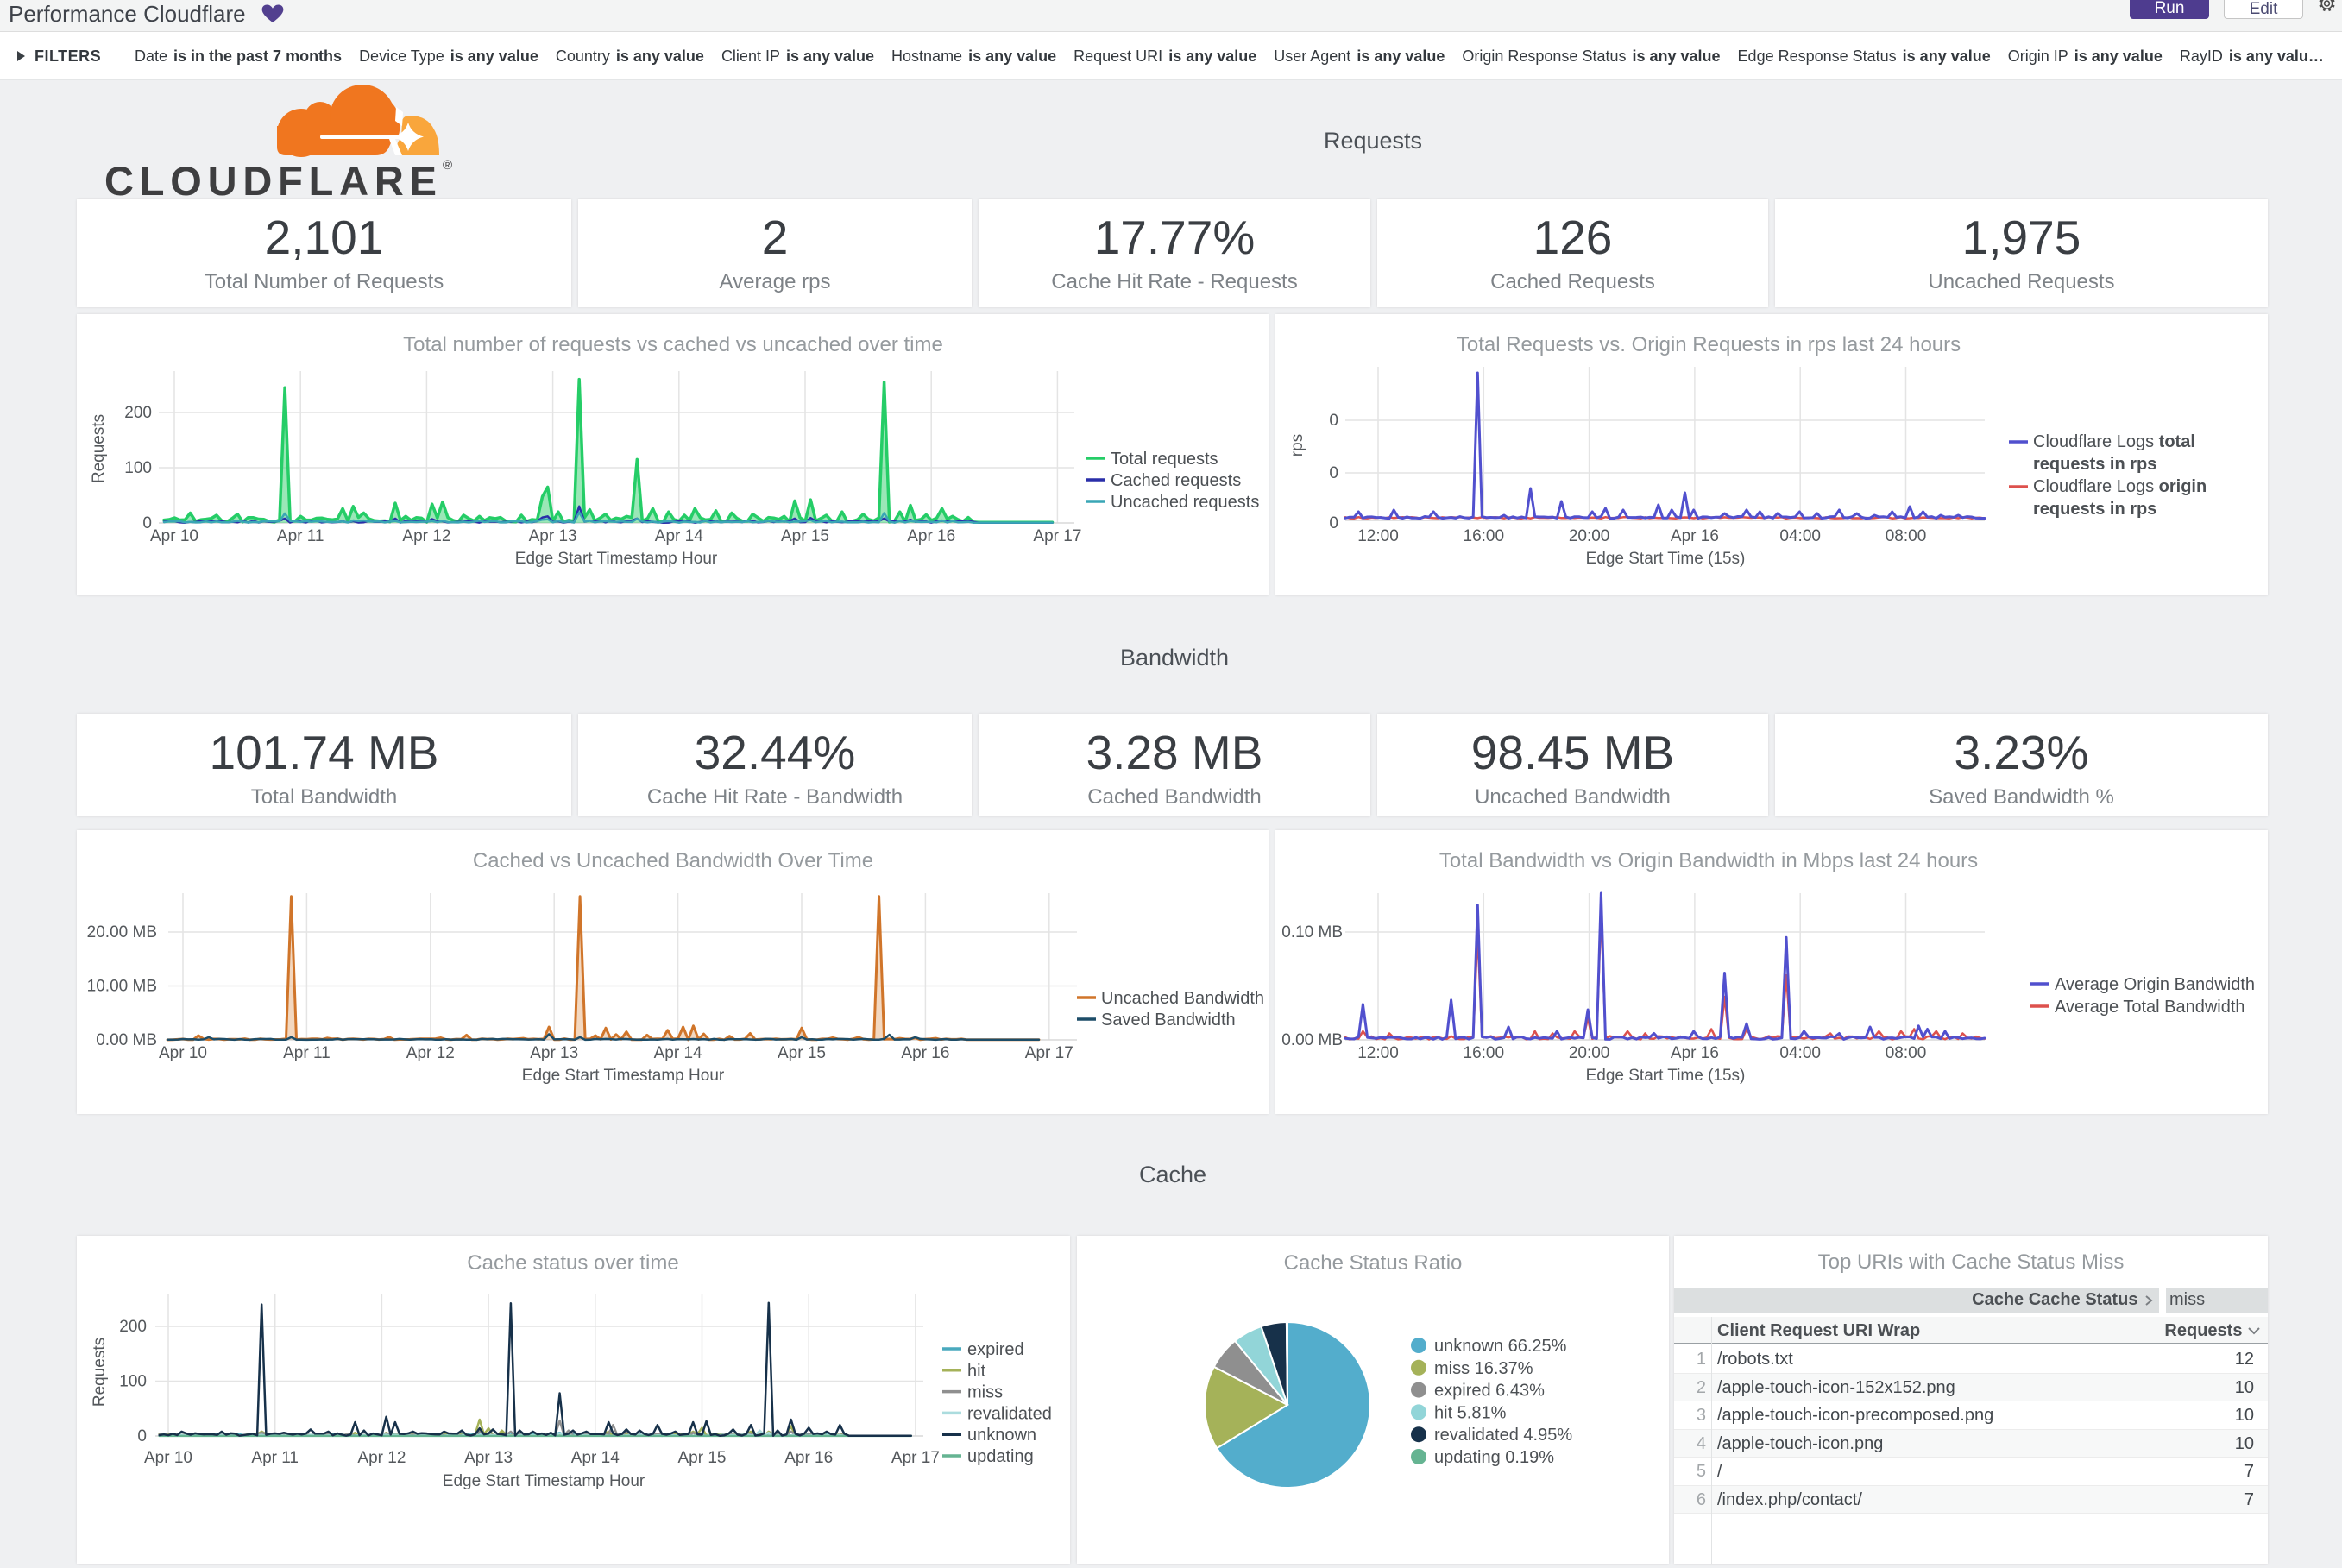  What do you see at coordinates (976, 1372) in the screenshot?
I see `svg-text: hit` at bounding box center [976, 1372].